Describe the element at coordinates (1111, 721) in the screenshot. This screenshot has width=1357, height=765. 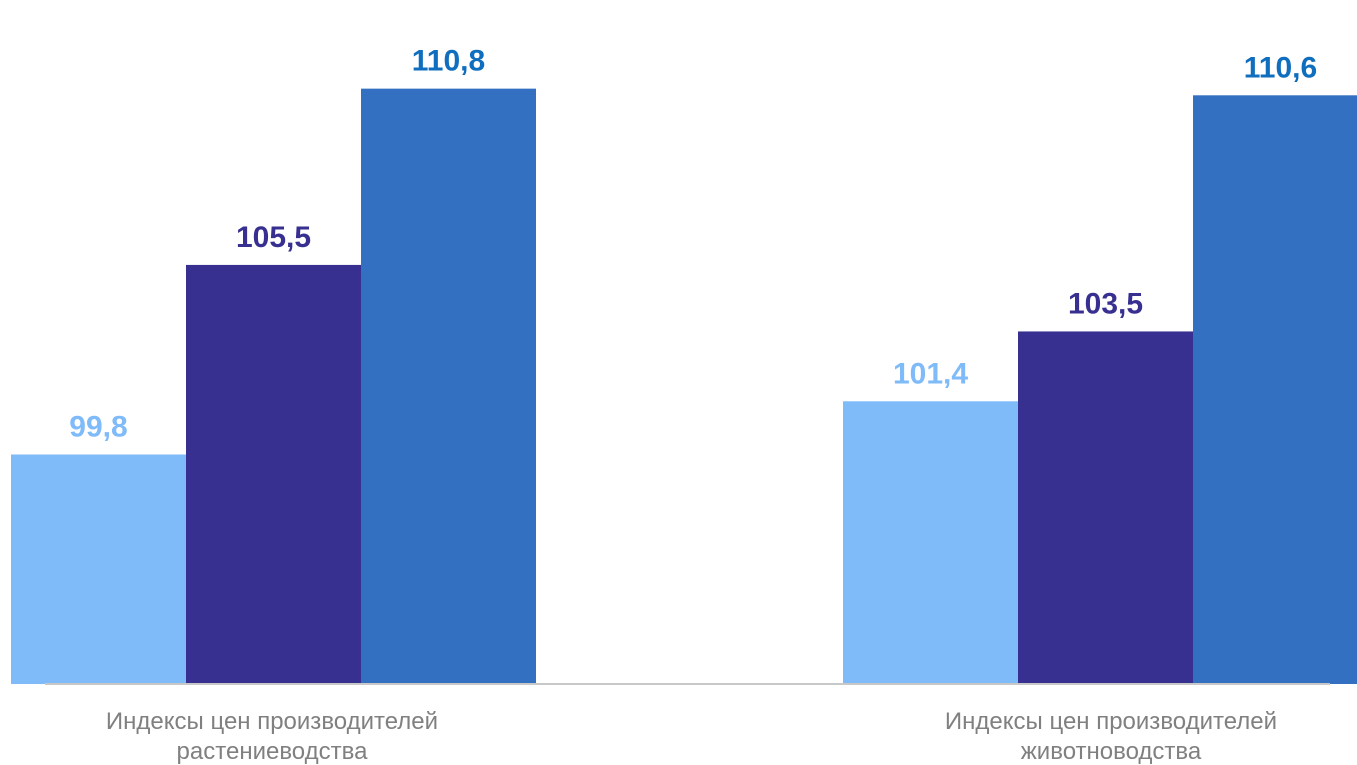
I see `category-label-2-line-1: Индексы цен производителей` at that location.